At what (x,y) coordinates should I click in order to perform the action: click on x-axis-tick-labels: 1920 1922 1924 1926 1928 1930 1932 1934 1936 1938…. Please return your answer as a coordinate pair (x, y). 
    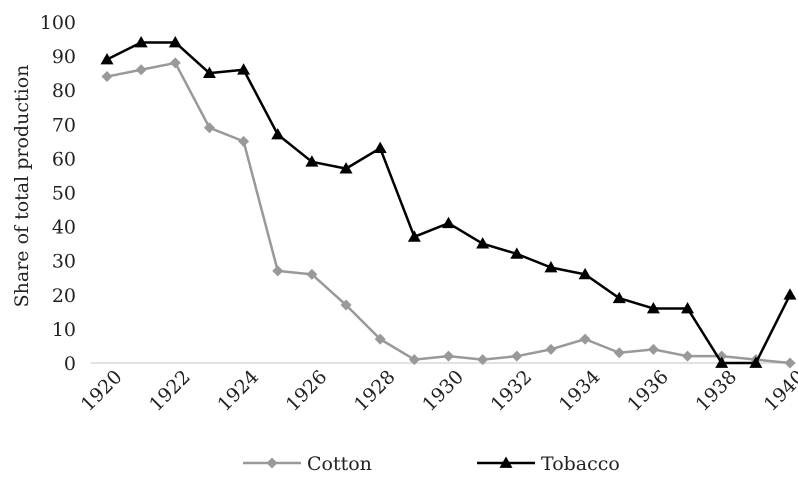
    Looking at the image, I should click on (437, 391).